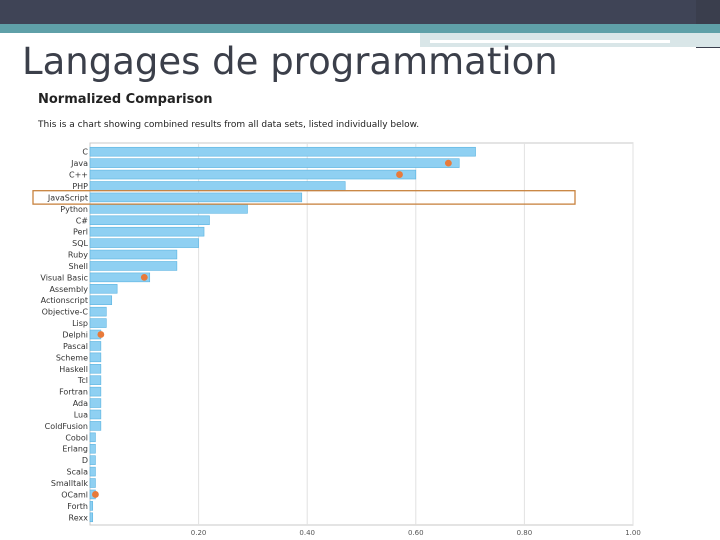 Image resolution: width=720 pixels, height=540 pixels. I want to click on category-label: Haskell, so click(73, 369).